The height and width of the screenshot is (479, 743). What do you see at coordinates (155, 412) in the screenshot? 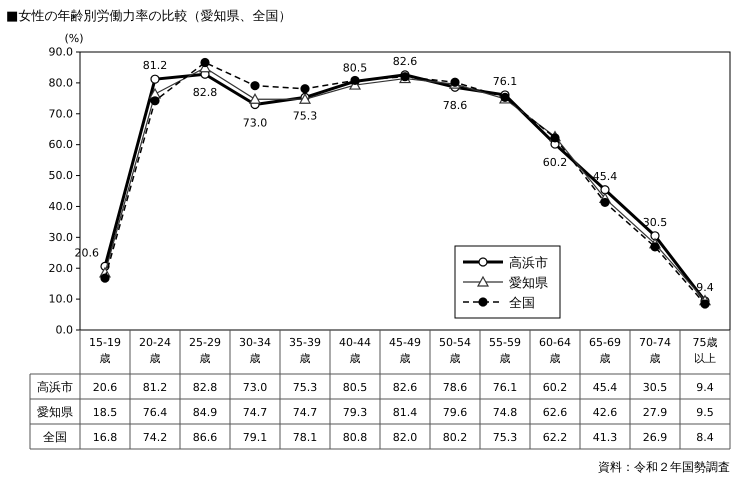
I see `data-label: 76.4` at bounding box center [155, 412].